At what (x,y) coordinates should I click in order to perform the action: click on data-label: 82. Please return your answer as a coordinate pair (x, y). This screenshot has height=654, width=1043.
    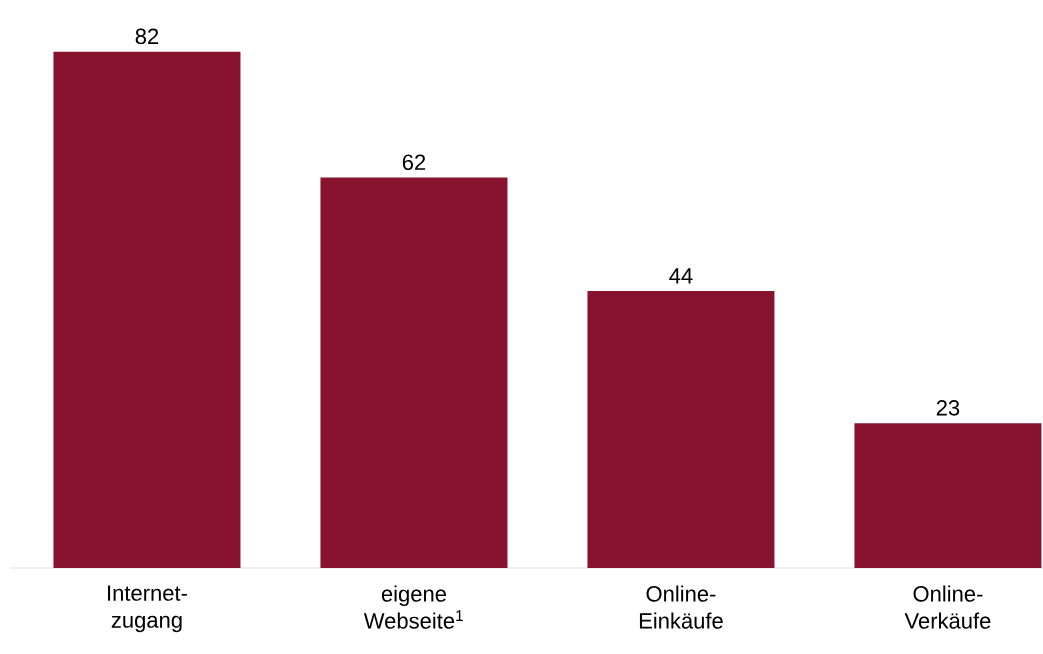
    Looking at the image, I should click on (147, 36).